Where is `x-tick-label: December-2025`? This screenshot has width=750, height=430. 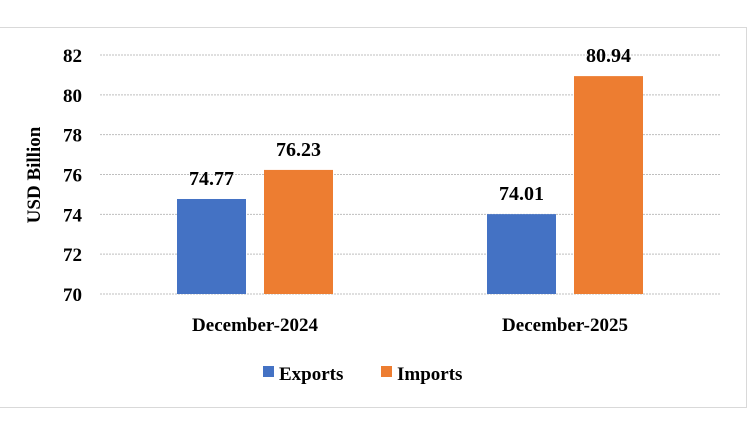 x-tick-label: December-2025 is located at coordinates (565, 325).